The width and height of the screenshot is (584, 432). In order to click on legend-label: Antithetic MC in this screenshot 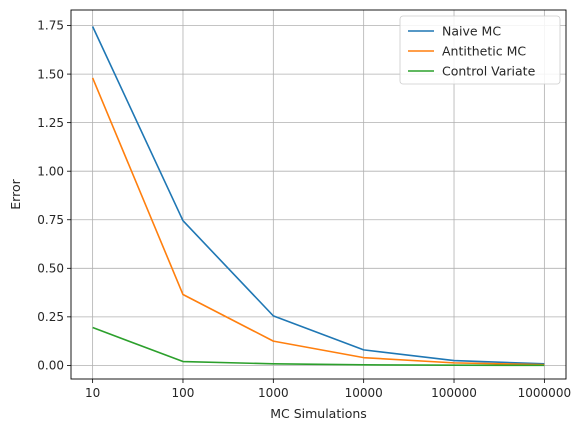, I will do `click(484, 51)`.